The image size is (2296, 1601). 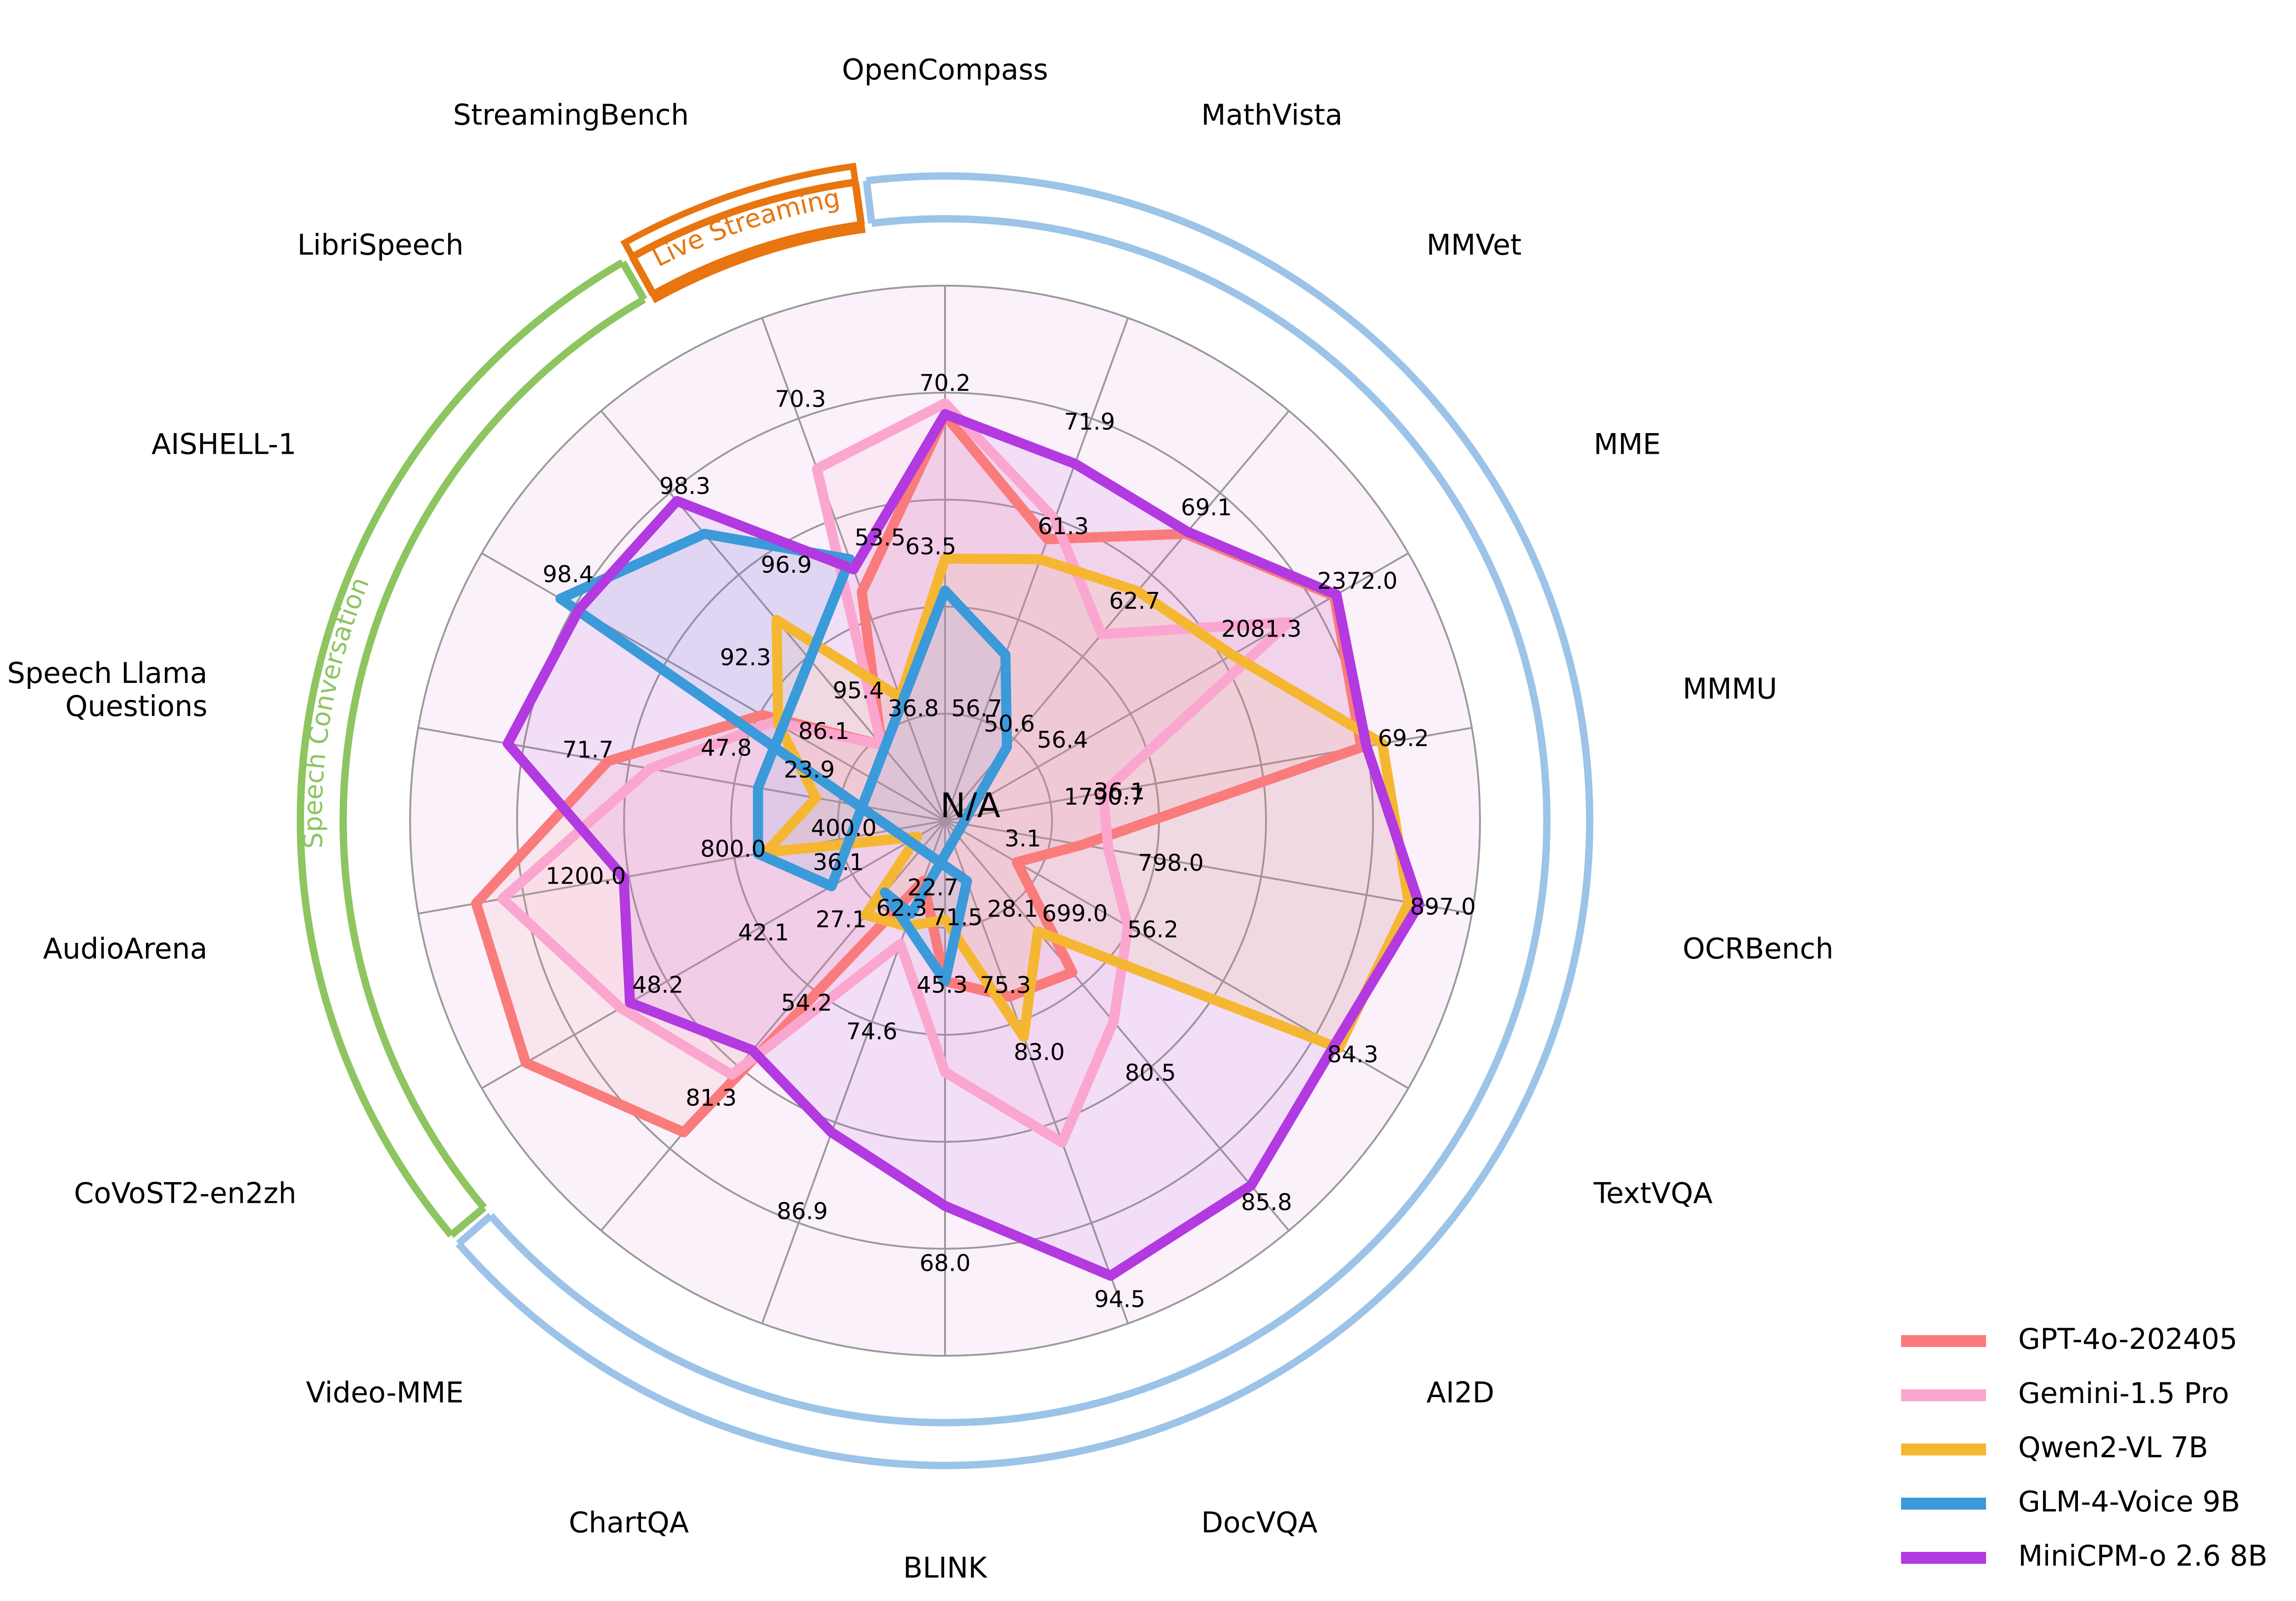 What do you see at coordinates (588, 749) in the screenshot?
I see `value-label: 71.7` at bounding box center [588, 749].